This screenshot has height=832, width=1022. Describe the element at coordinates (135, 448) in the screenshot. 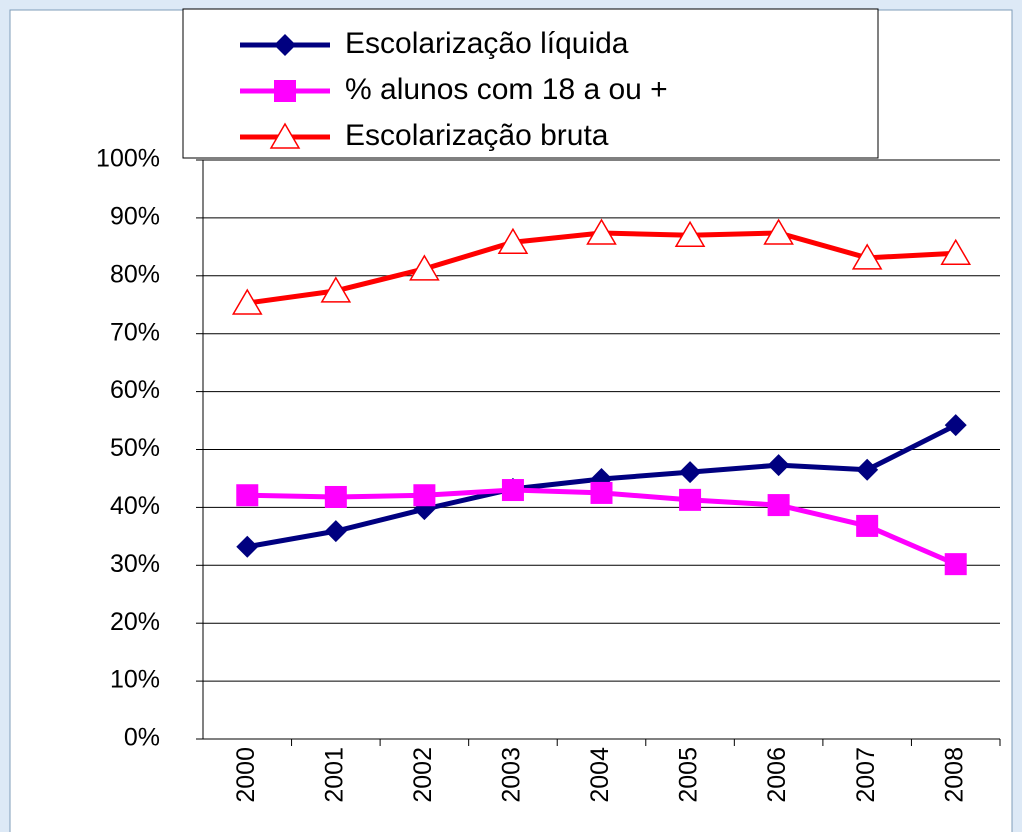

I see `y-tick-label: 50%` at that location.